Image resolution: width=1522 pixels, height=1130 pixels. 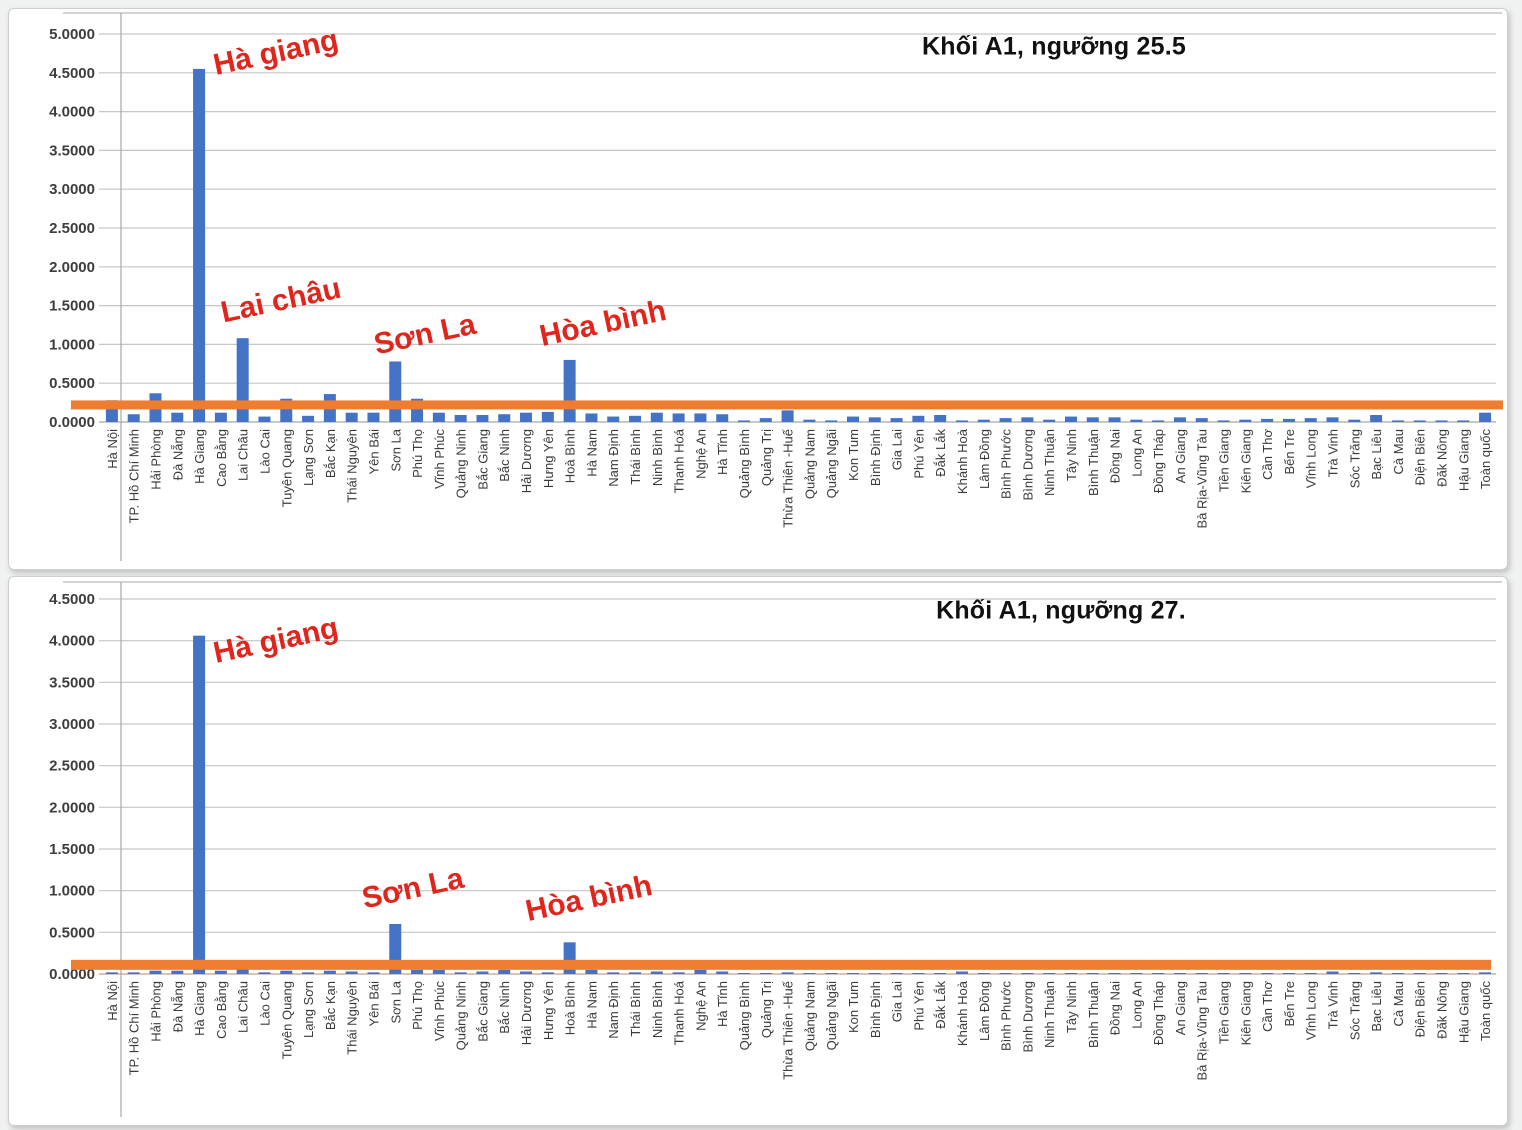 I want to click on x-tick-label: Gia Lai, so click(x=897, y=449).